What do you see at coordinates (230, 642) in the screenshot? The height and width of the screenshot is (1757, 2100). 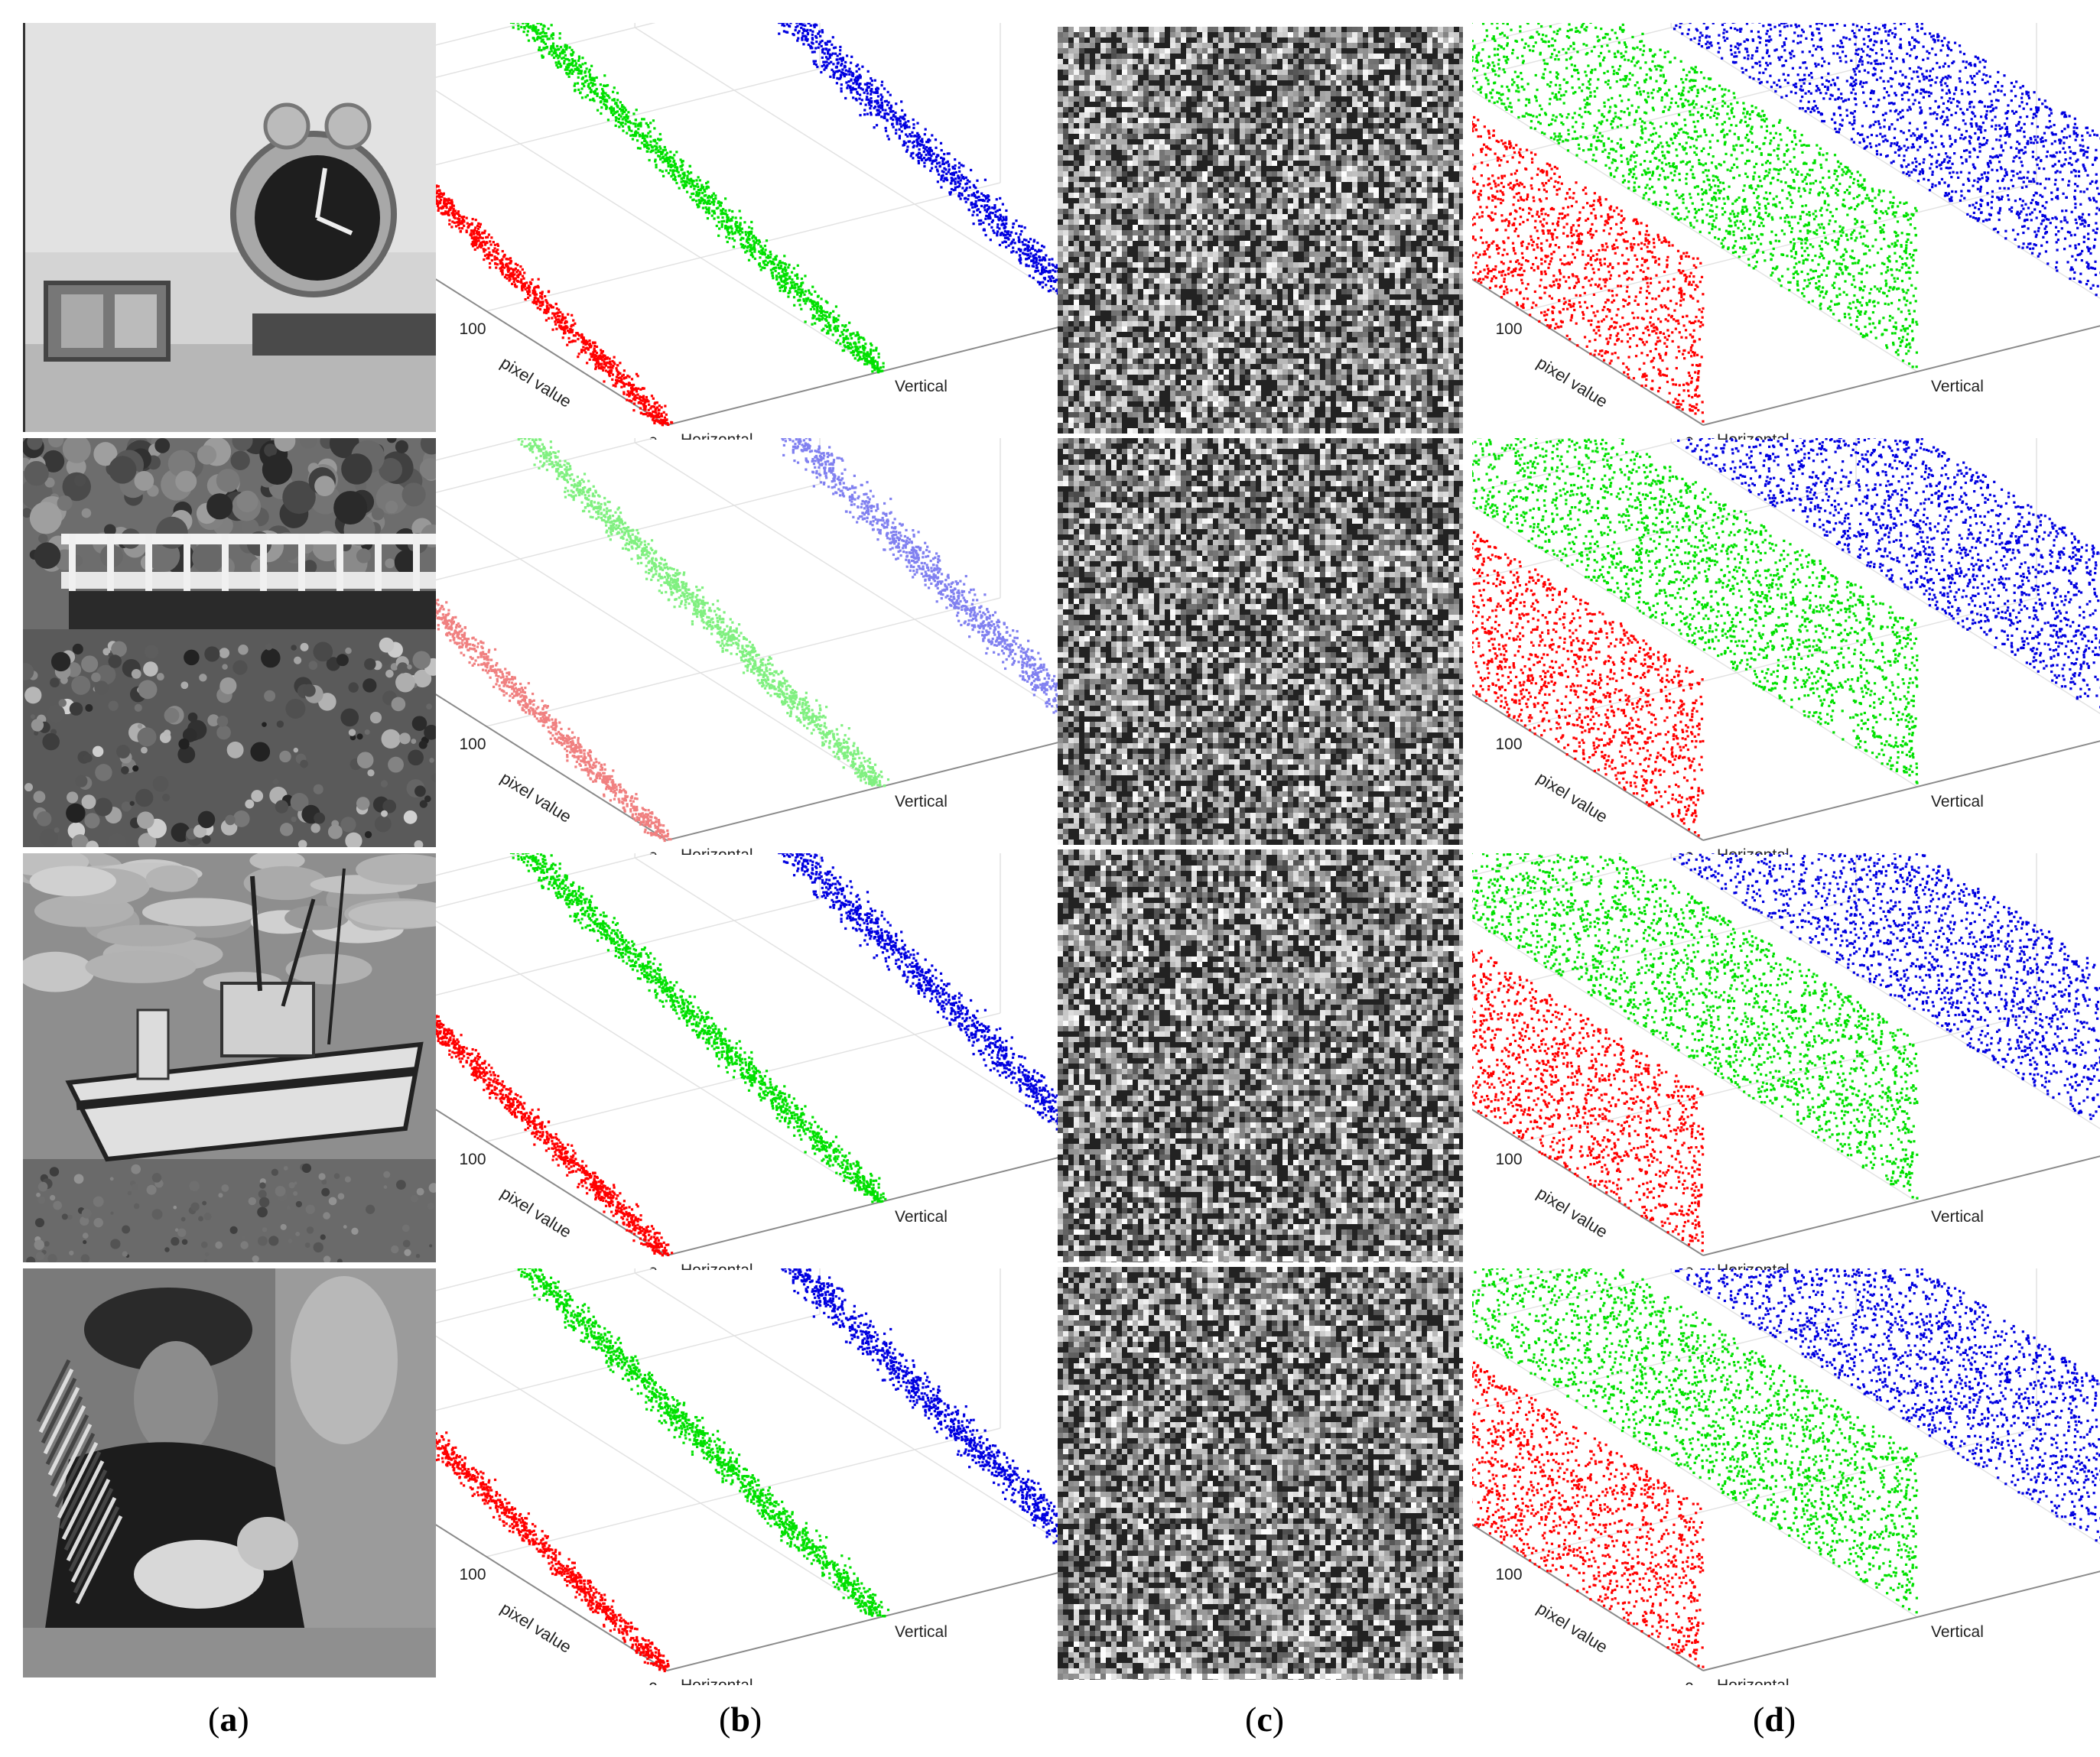 I see `photo-bridge-art` at bounding box center [230, 642].